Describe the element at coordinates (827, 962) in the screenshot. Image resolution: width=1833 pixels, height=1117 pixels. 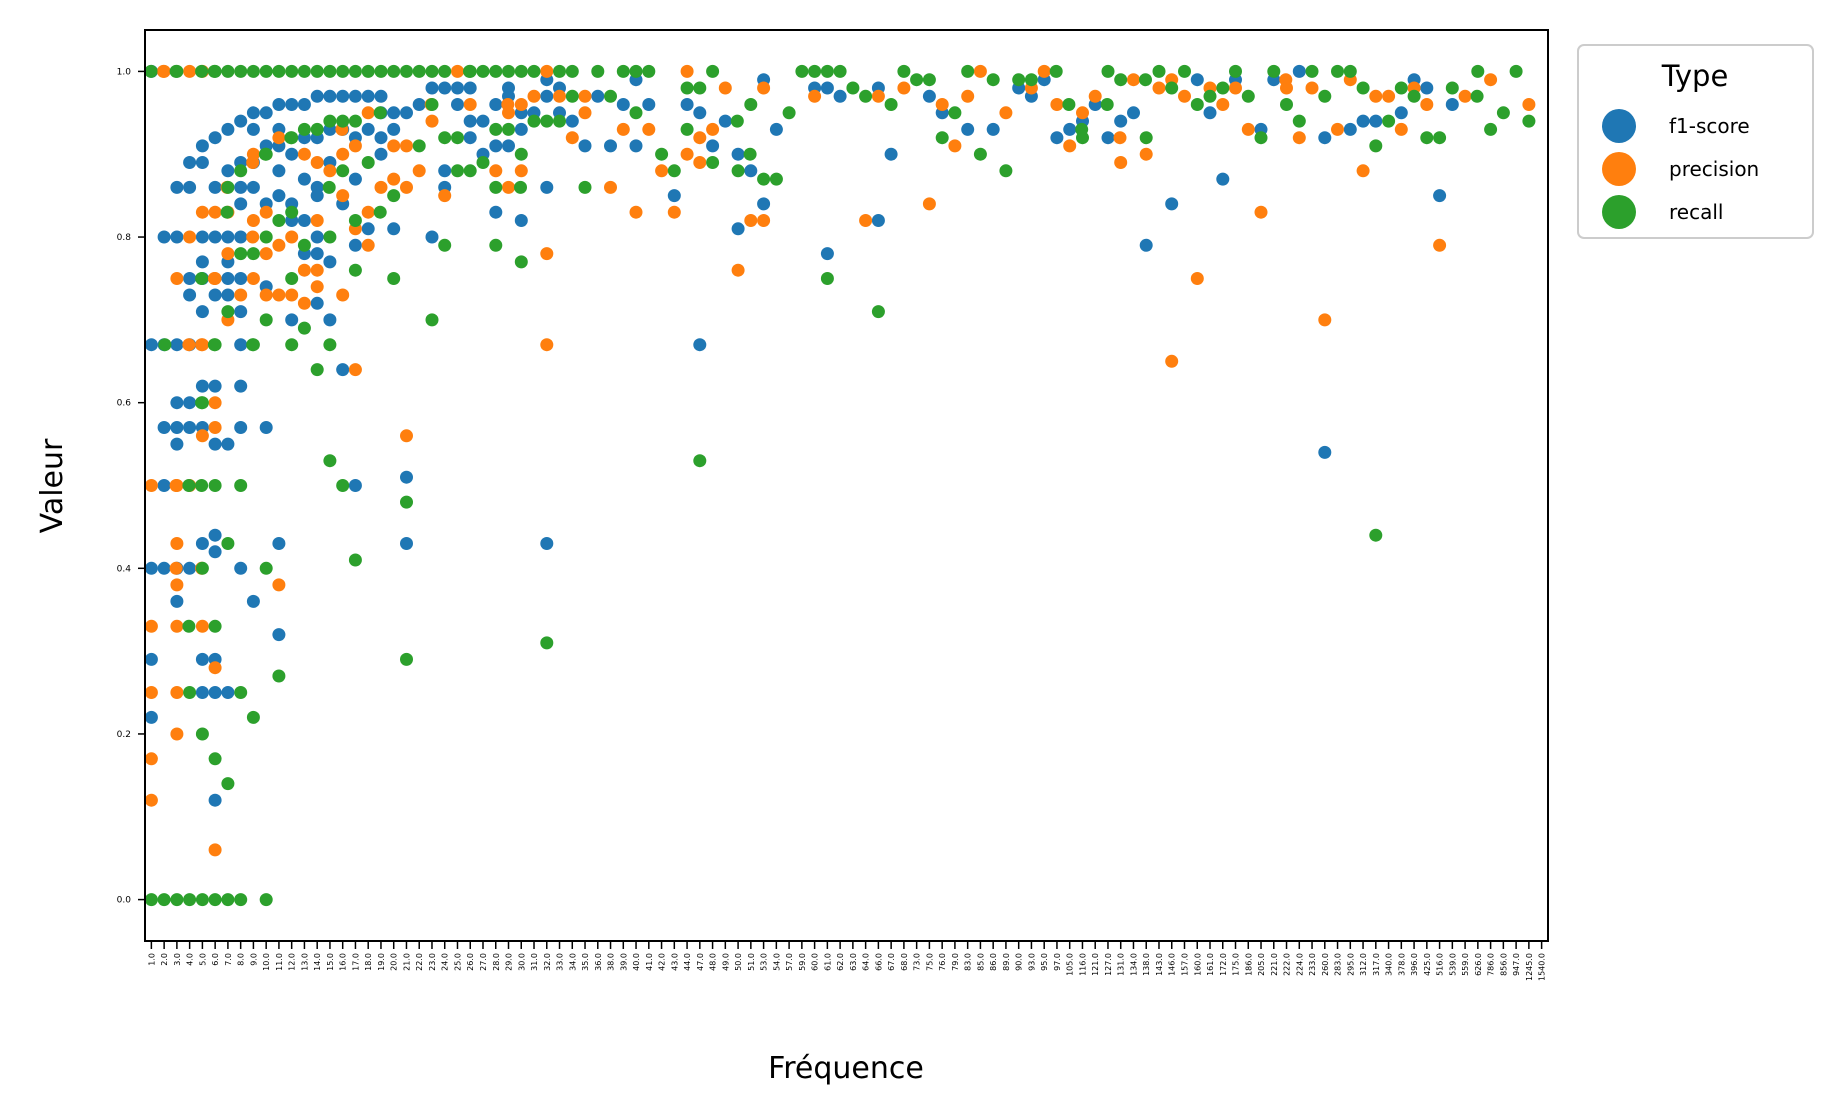
I see `x-tick-label: 61.0` at that location.